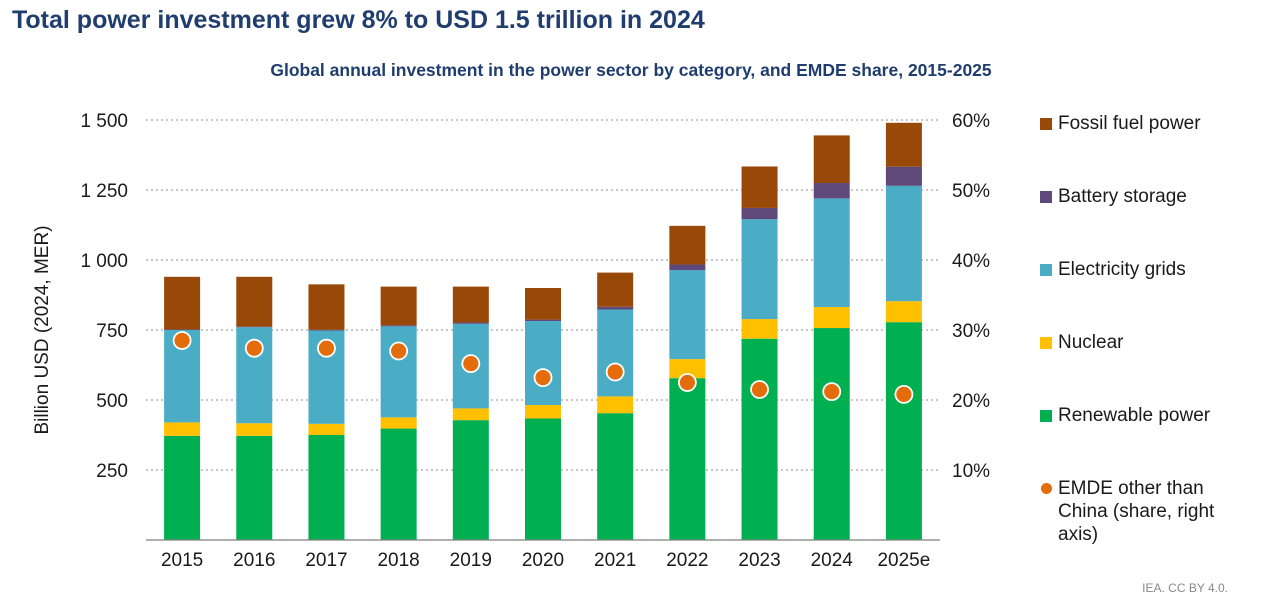  I want to click on y-tick-label: 1 500, so click(104, 121).